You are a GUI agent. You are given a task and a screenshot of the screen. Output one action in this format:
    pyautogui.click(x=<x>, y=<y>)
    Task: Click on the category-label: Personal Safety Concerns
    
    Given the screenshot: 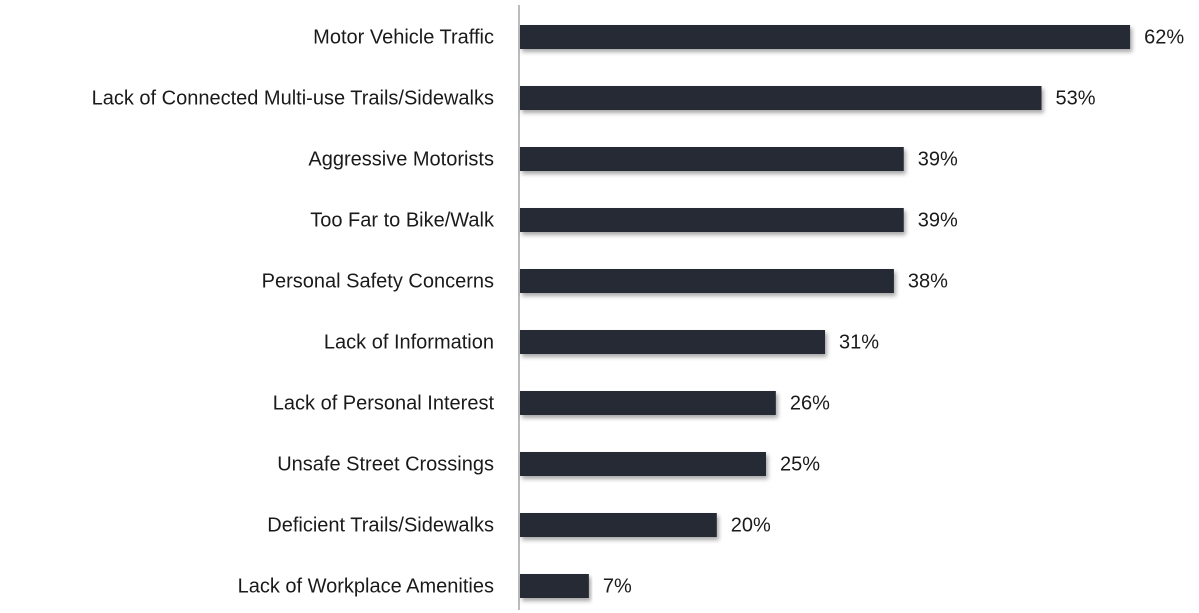 What is the action you would take?
    pyautogui.click(x=378, y=281)
    